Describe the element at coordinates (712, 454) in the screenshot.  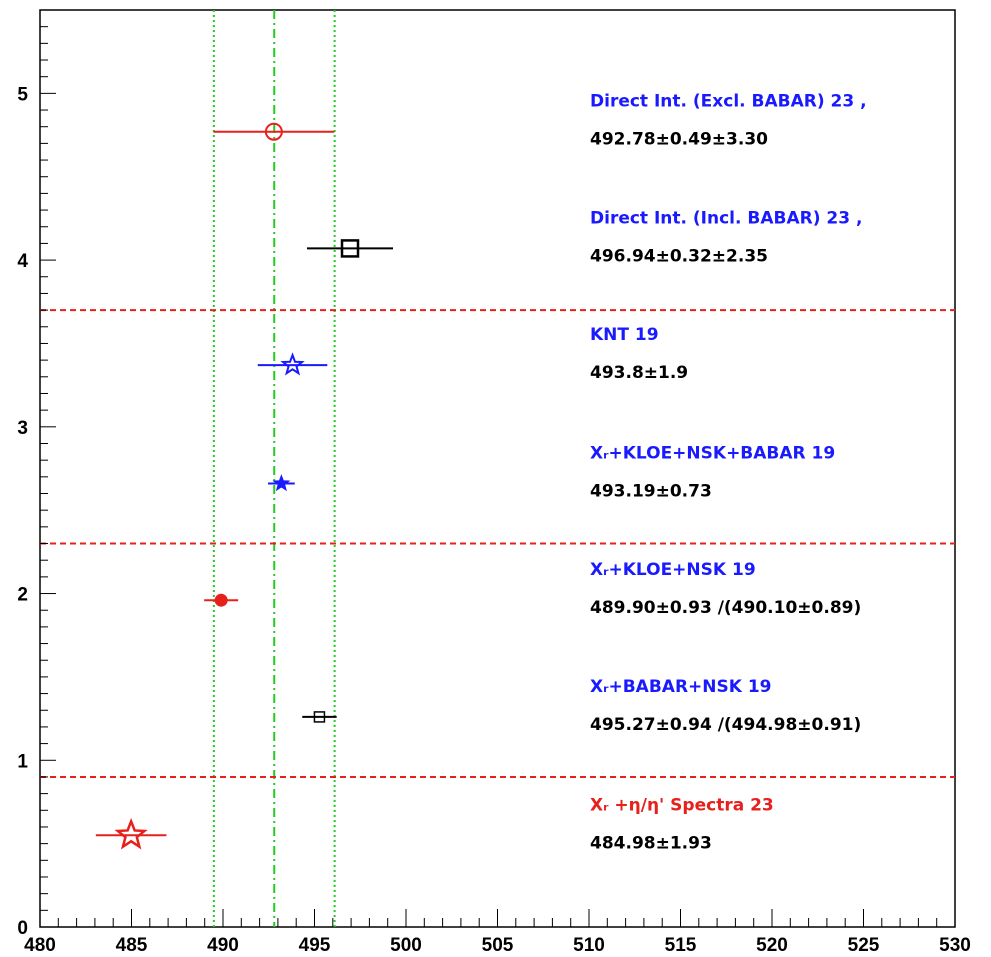
I see `entry-label-4: Xᵣ+KLOE+NSK+BABAR 19` at that location.